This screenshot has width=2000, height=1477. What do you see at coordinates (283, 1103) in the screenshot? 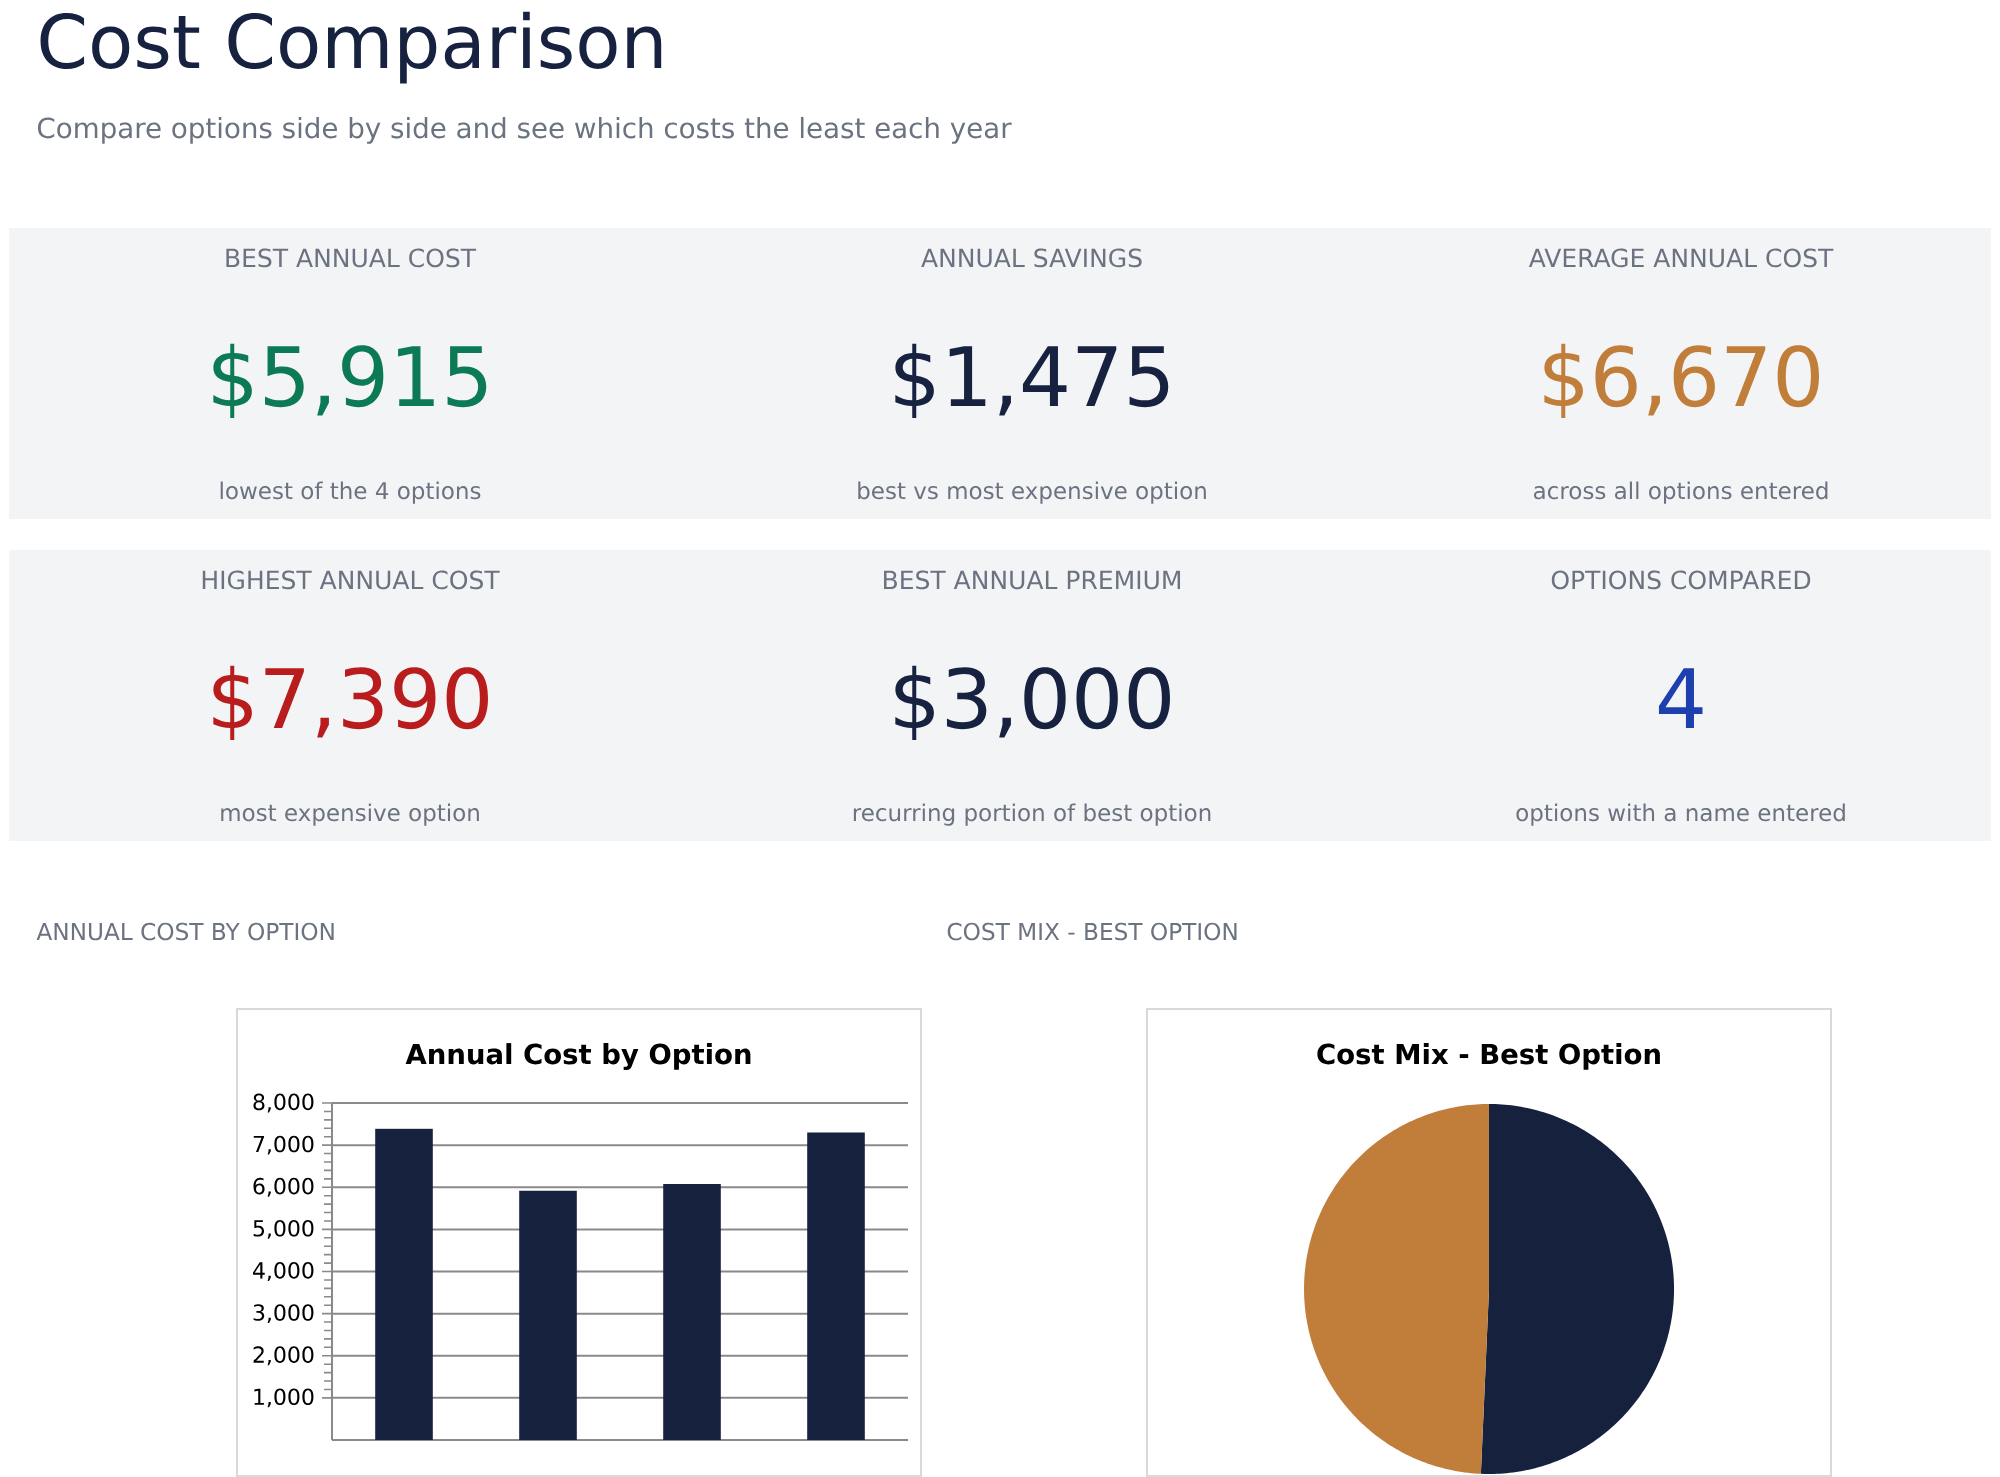
I see `y-tick-label: 8,000` at bounding box center [283, 1103].